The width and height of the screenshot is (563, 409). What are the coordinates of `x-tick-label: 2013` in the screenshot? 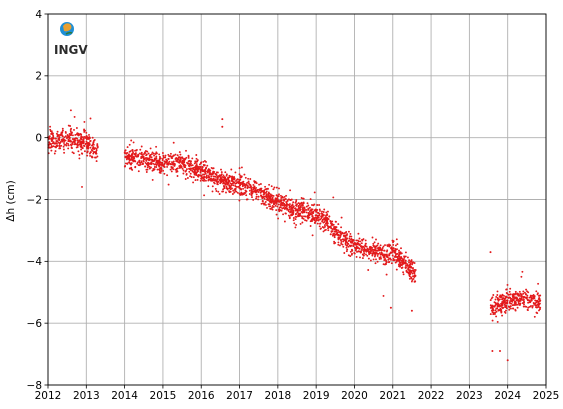 It's located at (86, 396).